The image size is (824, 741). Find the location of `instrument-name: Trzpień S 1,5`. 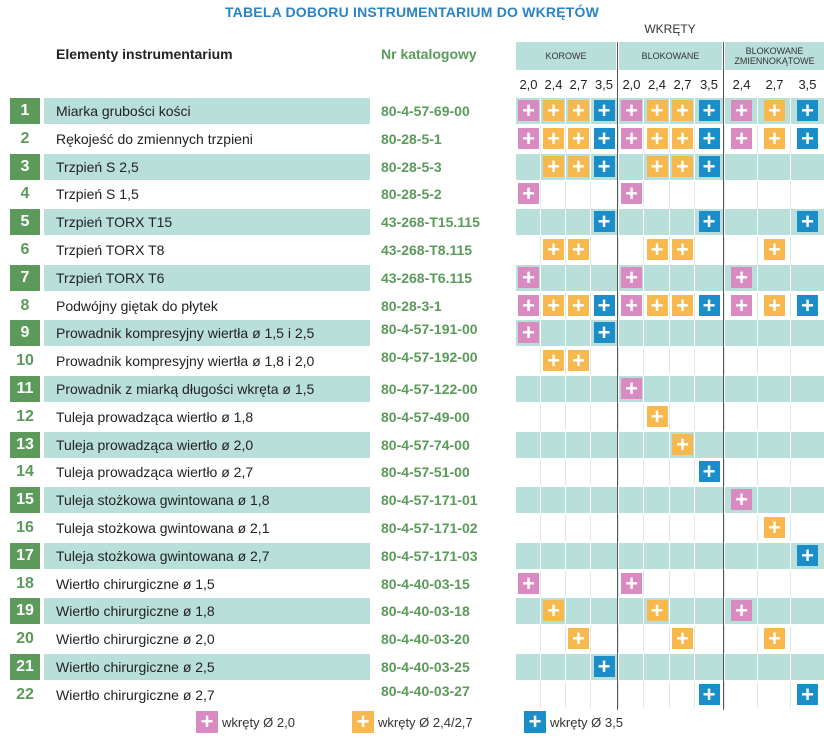

instrument-name: Trzpień S 1,5 is located at coordinates (97, 194).